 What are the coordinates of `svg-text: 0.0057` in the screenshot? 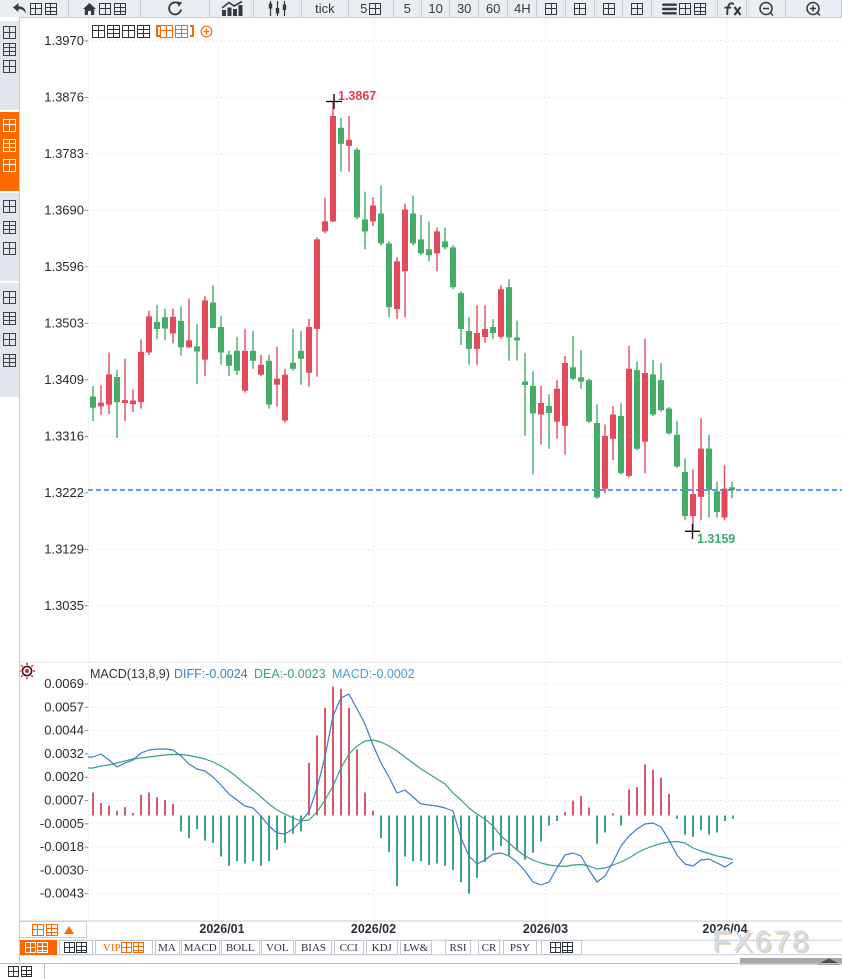 It's located at (64, 706).